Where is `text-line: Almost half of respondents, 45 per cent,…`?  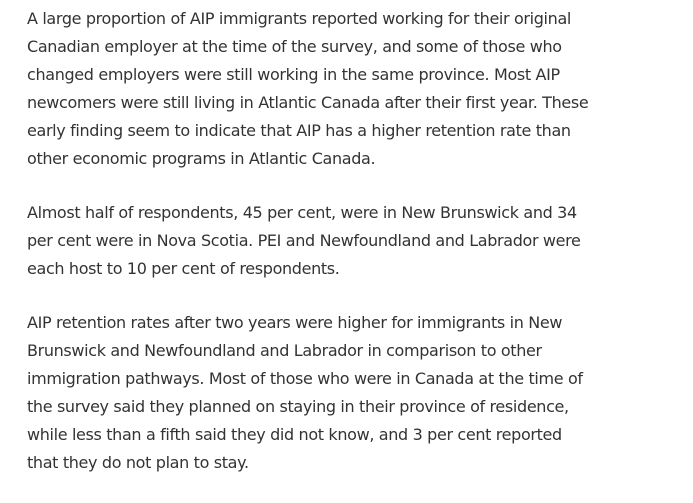 text-line: Almost half of respondents, 45 per cent,… is located at coordinates (302, 212).